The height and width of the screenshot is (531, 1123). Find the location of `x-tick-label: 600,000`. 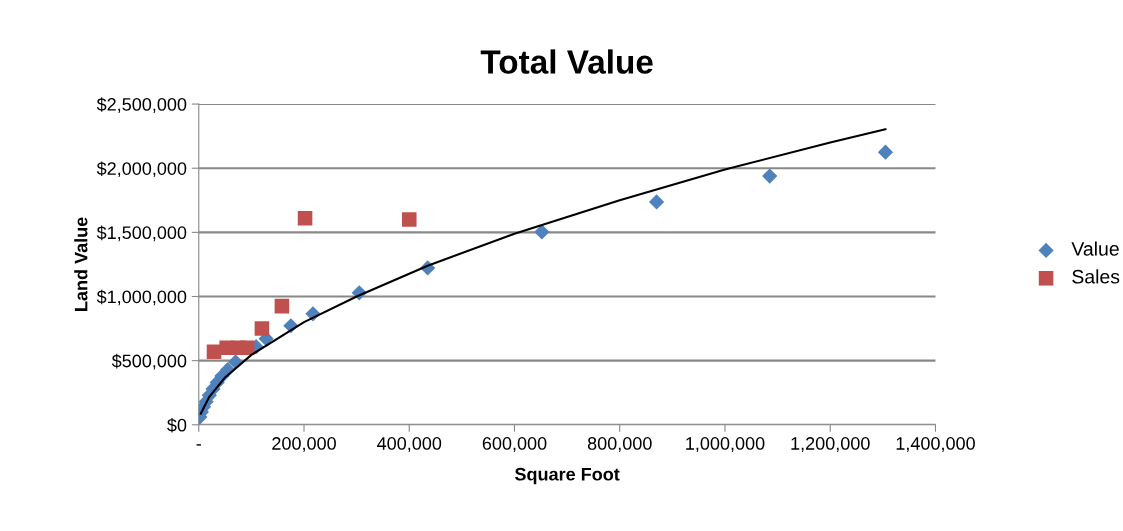

x-tick-label: 600,000 is located at coordinates (514, 444).